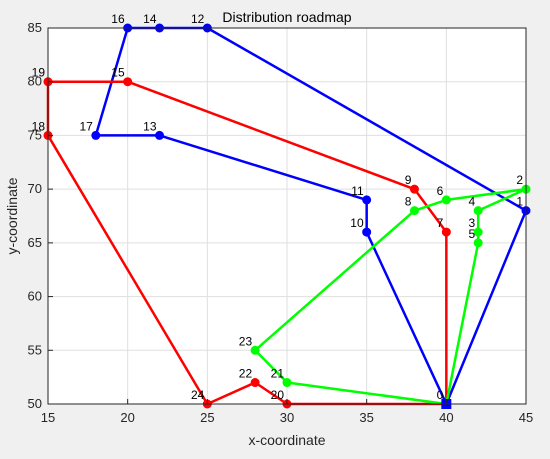 The width and height of the screenshot is (550, 459). I want to click on y-axis-label: y-coordinate, so click(12, 215).